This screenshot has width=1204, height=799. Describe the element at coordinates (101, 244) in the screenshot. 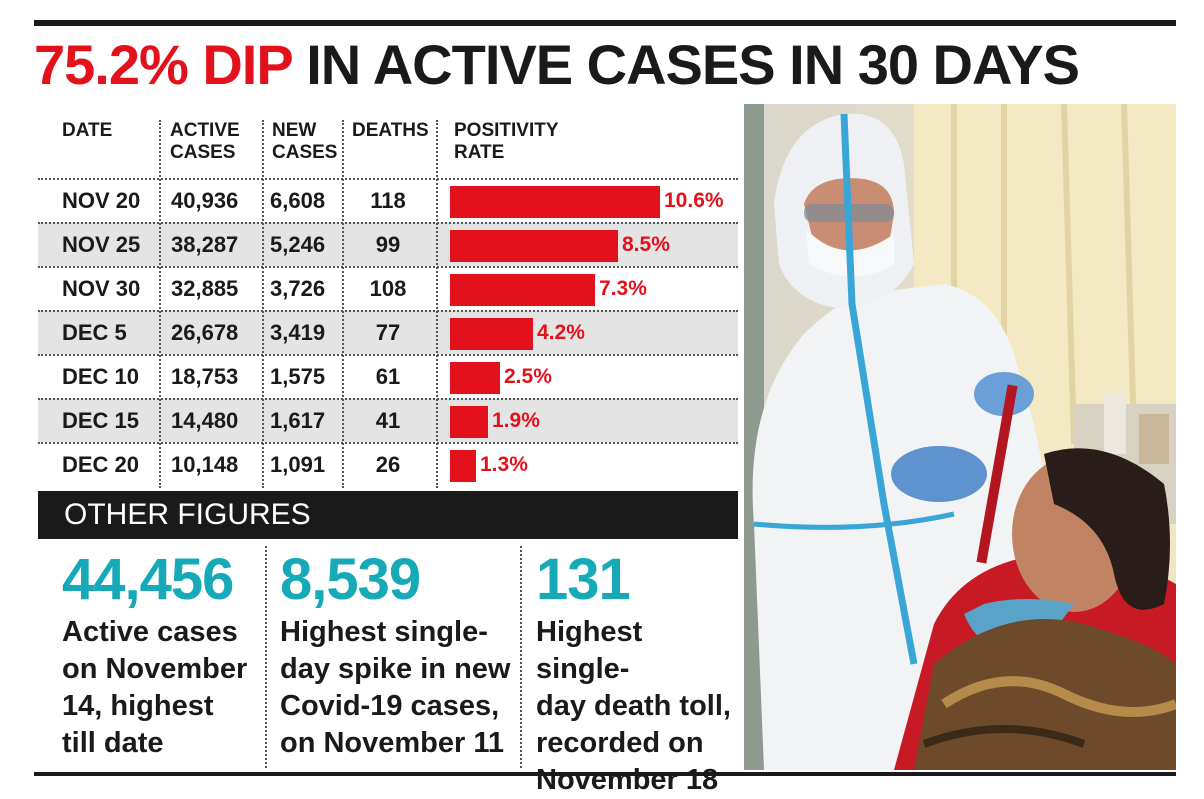

I see `cell-date: NOV 25` at that location.